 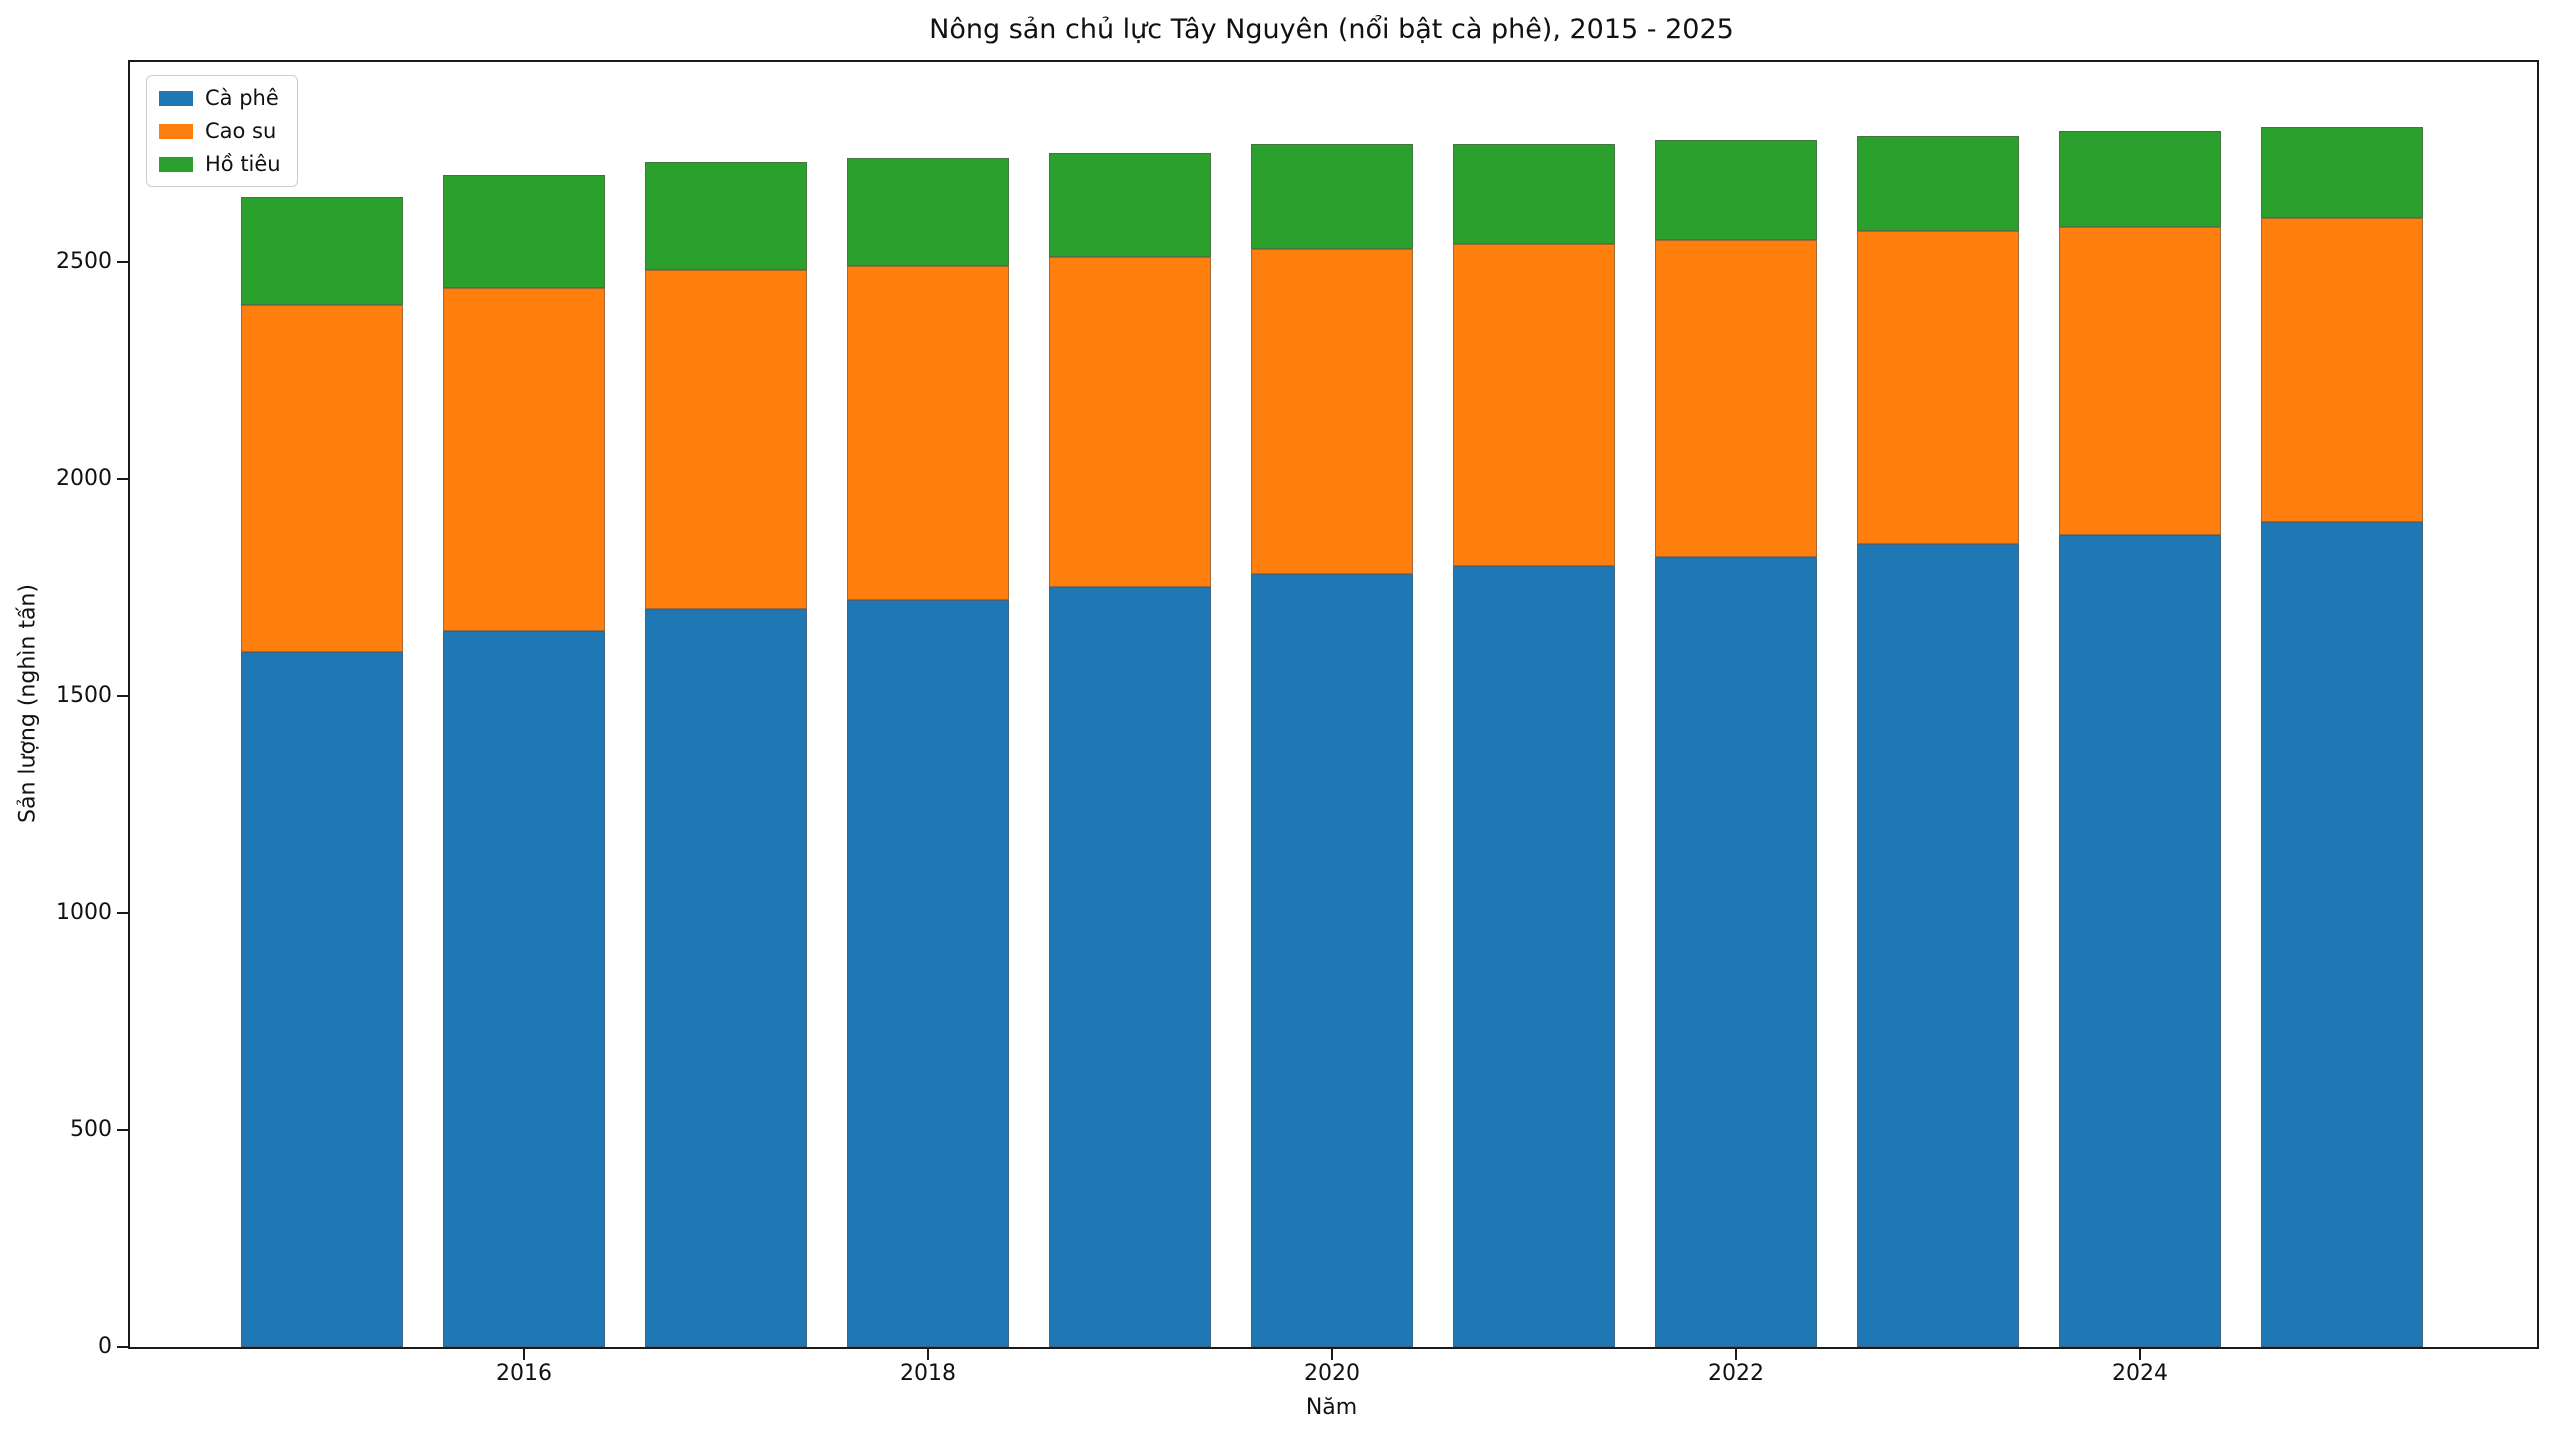 What do you see at coordinates (1938, 945) in the screenshot?
I see `bar-segment-2023-series0` at bounding box center [1938, 945].